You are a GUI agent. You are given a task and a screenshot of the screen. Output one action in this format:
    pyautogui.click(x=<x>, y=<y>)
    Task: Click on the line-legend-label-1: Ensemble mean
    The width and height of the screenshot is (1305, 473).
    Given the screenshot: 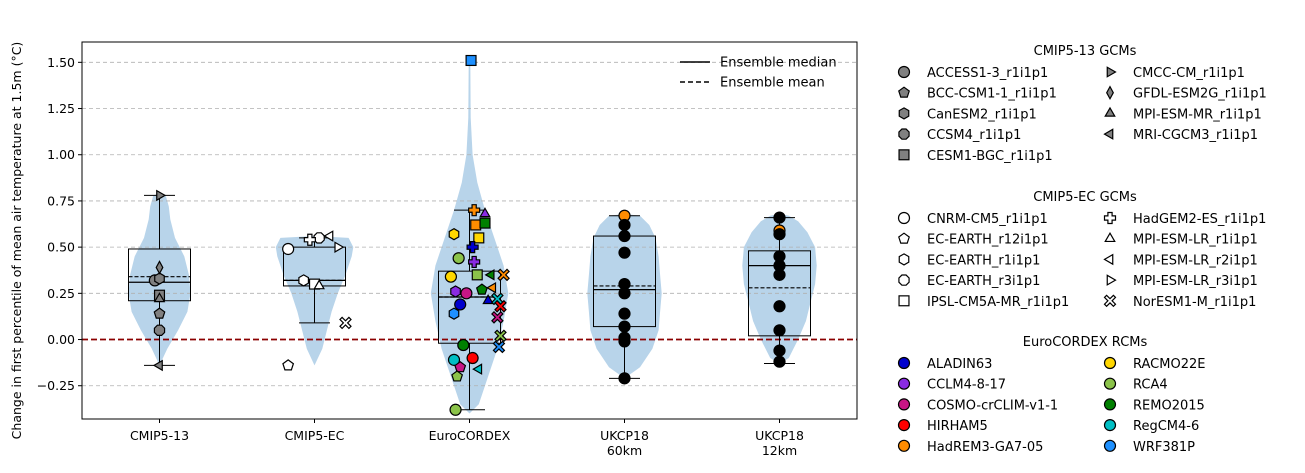 What is the action you would take?
    pyautogui.click(x=772, y=83)
    